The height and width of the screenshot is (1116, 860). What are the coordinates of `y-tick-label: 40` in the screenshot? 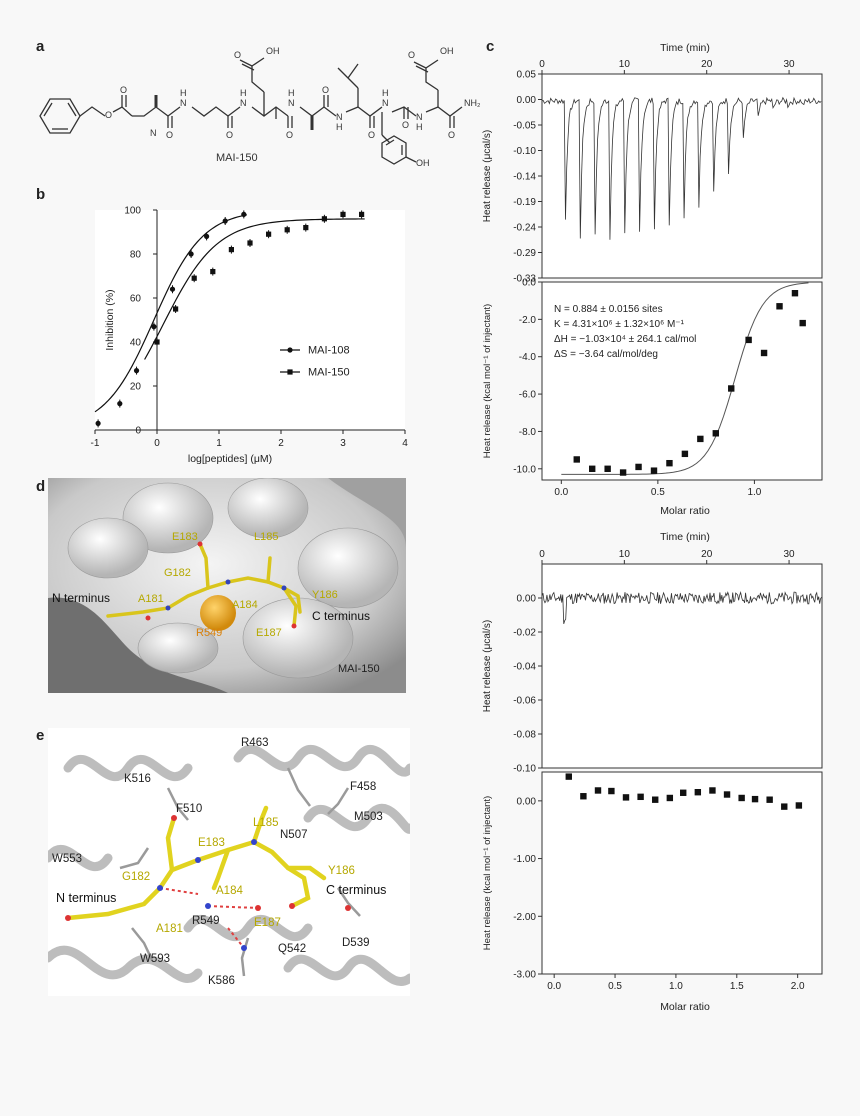 It's located at (136, 343).